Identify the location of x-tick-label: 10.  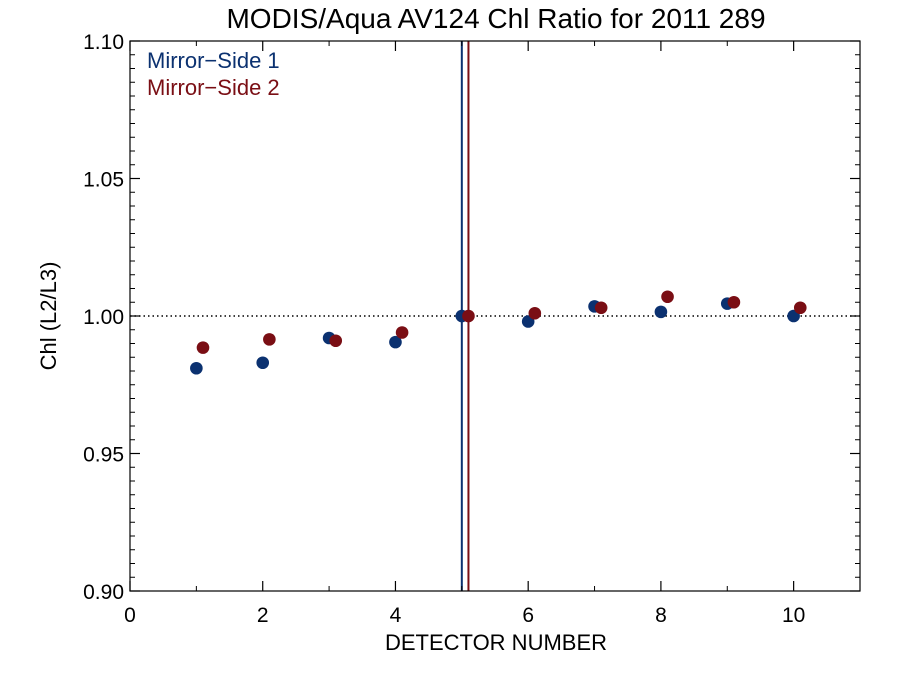
(793, 615).